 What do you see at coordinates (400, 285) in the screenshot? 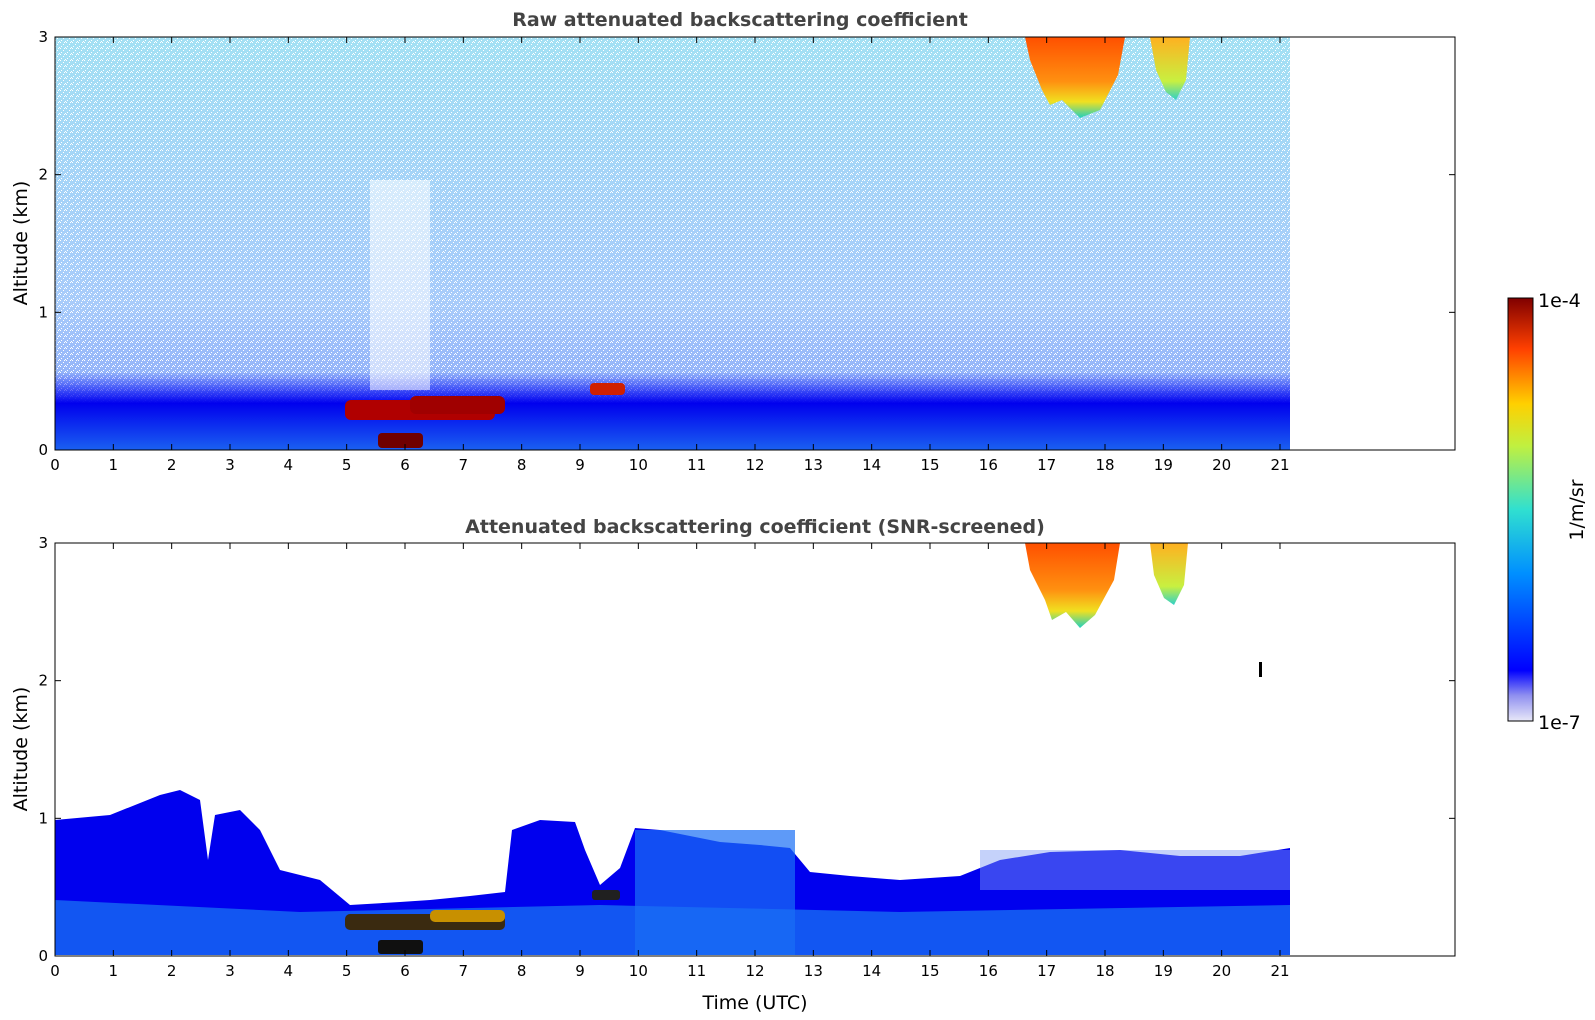
I see `clear-sky-column` at bounding box center [400, 285].